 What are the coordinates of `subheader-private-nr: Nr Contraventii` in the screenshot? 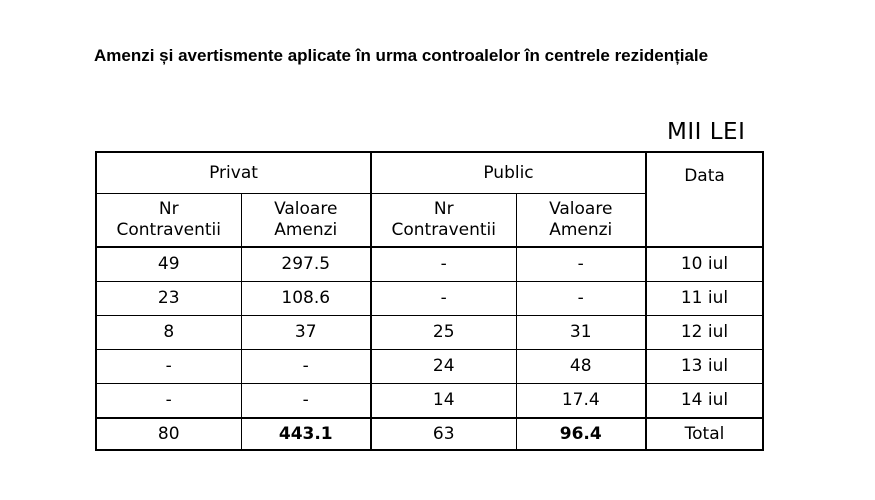 It's located at (168, 220).